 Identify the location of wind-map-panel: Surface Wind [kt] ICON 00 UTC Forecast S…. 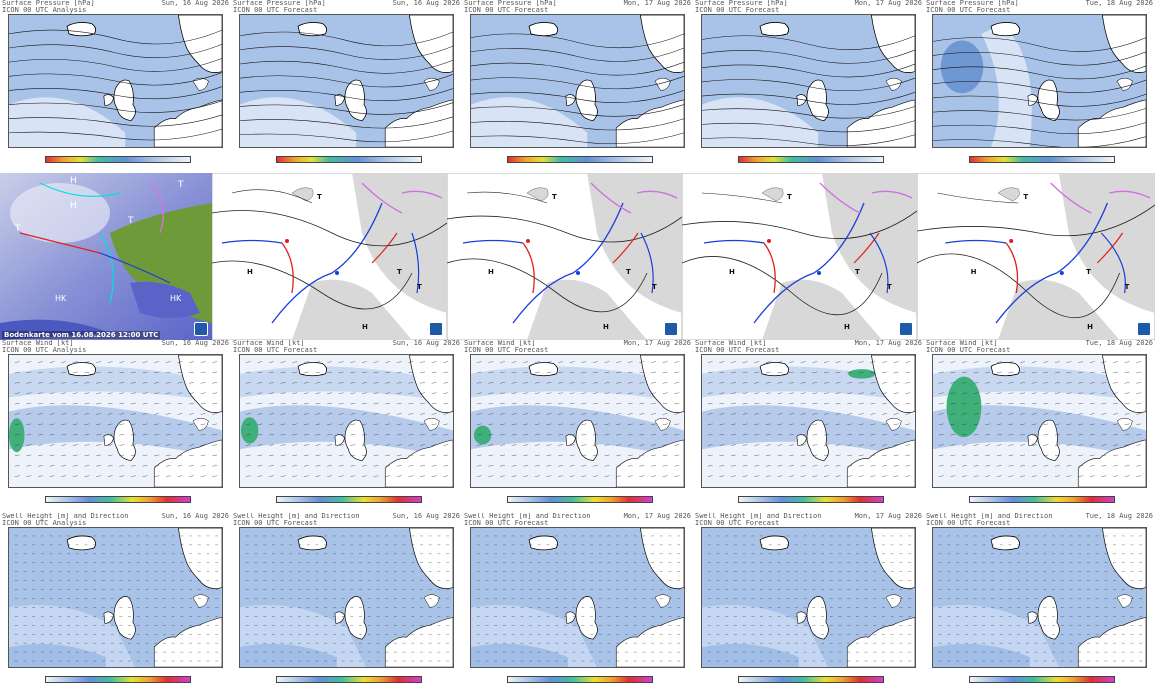
(346, 424).